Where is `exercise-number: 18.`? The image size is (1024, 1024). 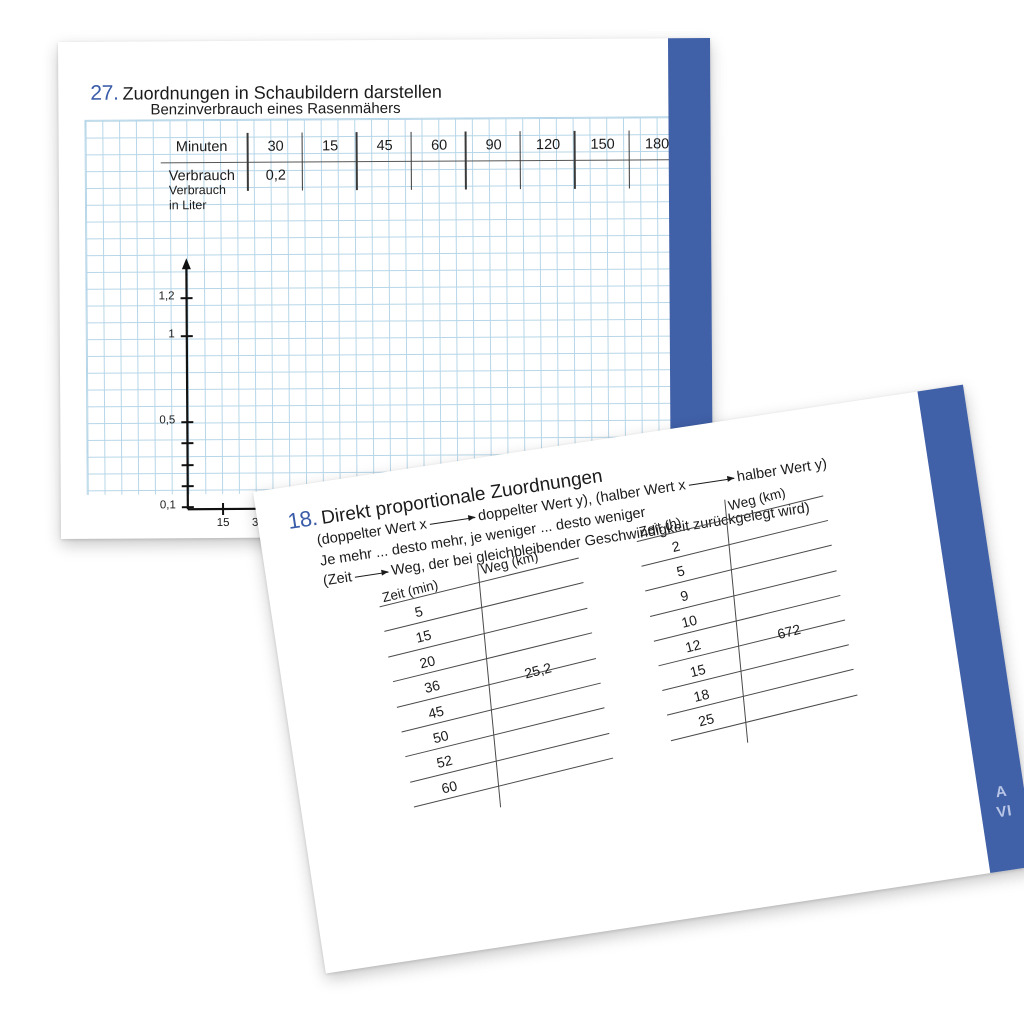
exercise-number: 18. is located at coordinates (302, 519).